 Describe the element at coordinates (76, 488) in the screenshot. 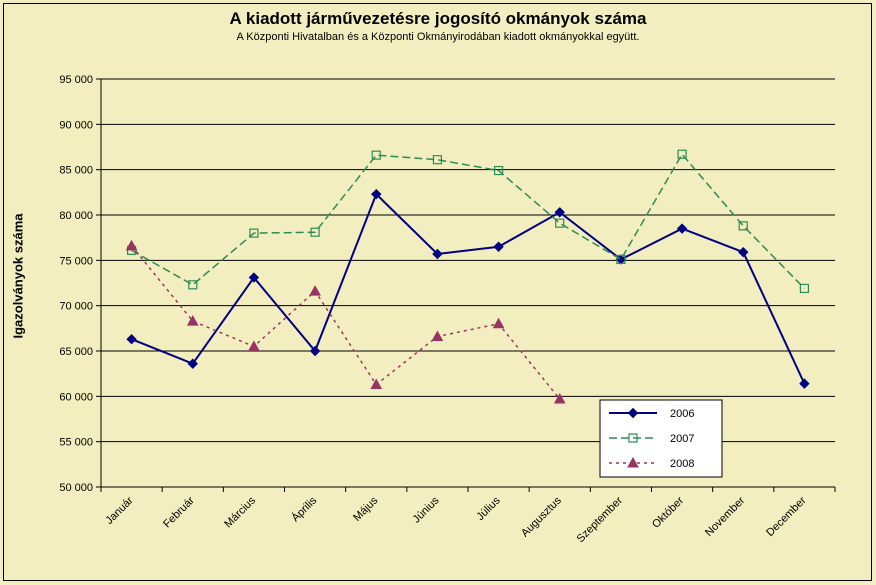

I see `y-tick-label: 50 000` at that location.